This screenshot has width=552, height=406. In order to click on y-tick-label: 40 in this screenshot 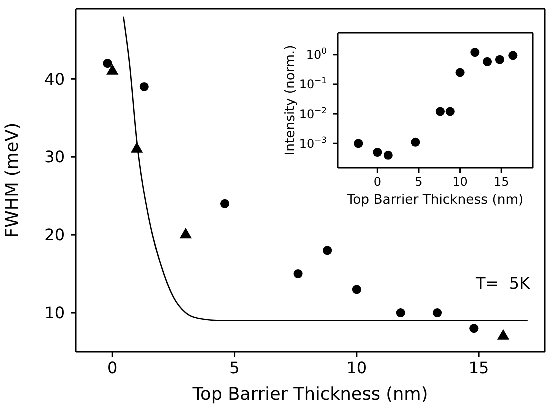, I will do `click(54, 79)`.